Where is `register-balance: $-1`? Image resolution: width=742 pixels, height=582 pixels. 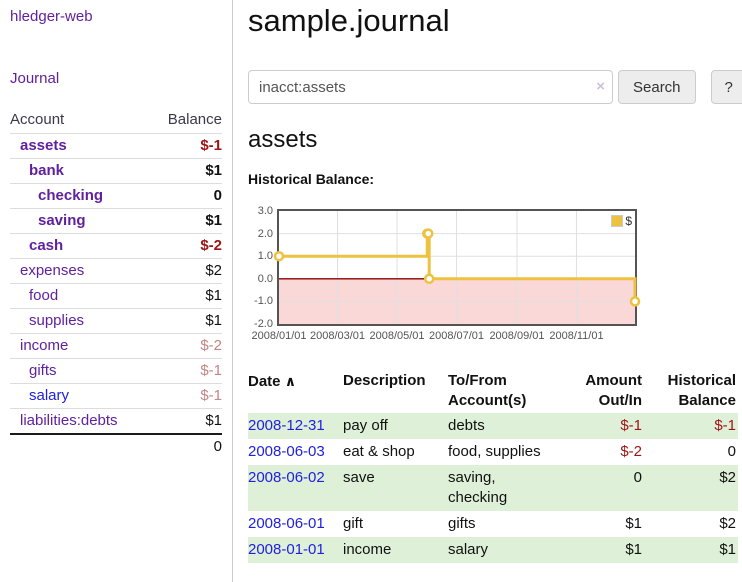 register-balance: $-1 is located at coordinates (725, 425).